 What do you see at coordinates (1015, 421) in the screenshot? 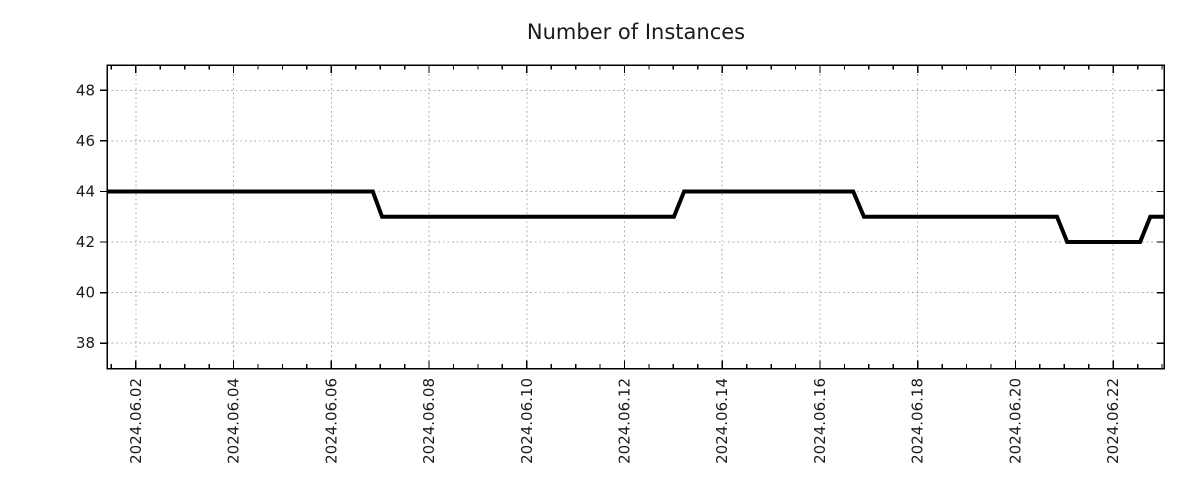
I see `x-tick-label: 2024.06.20` at bounding box center [1015, 421].